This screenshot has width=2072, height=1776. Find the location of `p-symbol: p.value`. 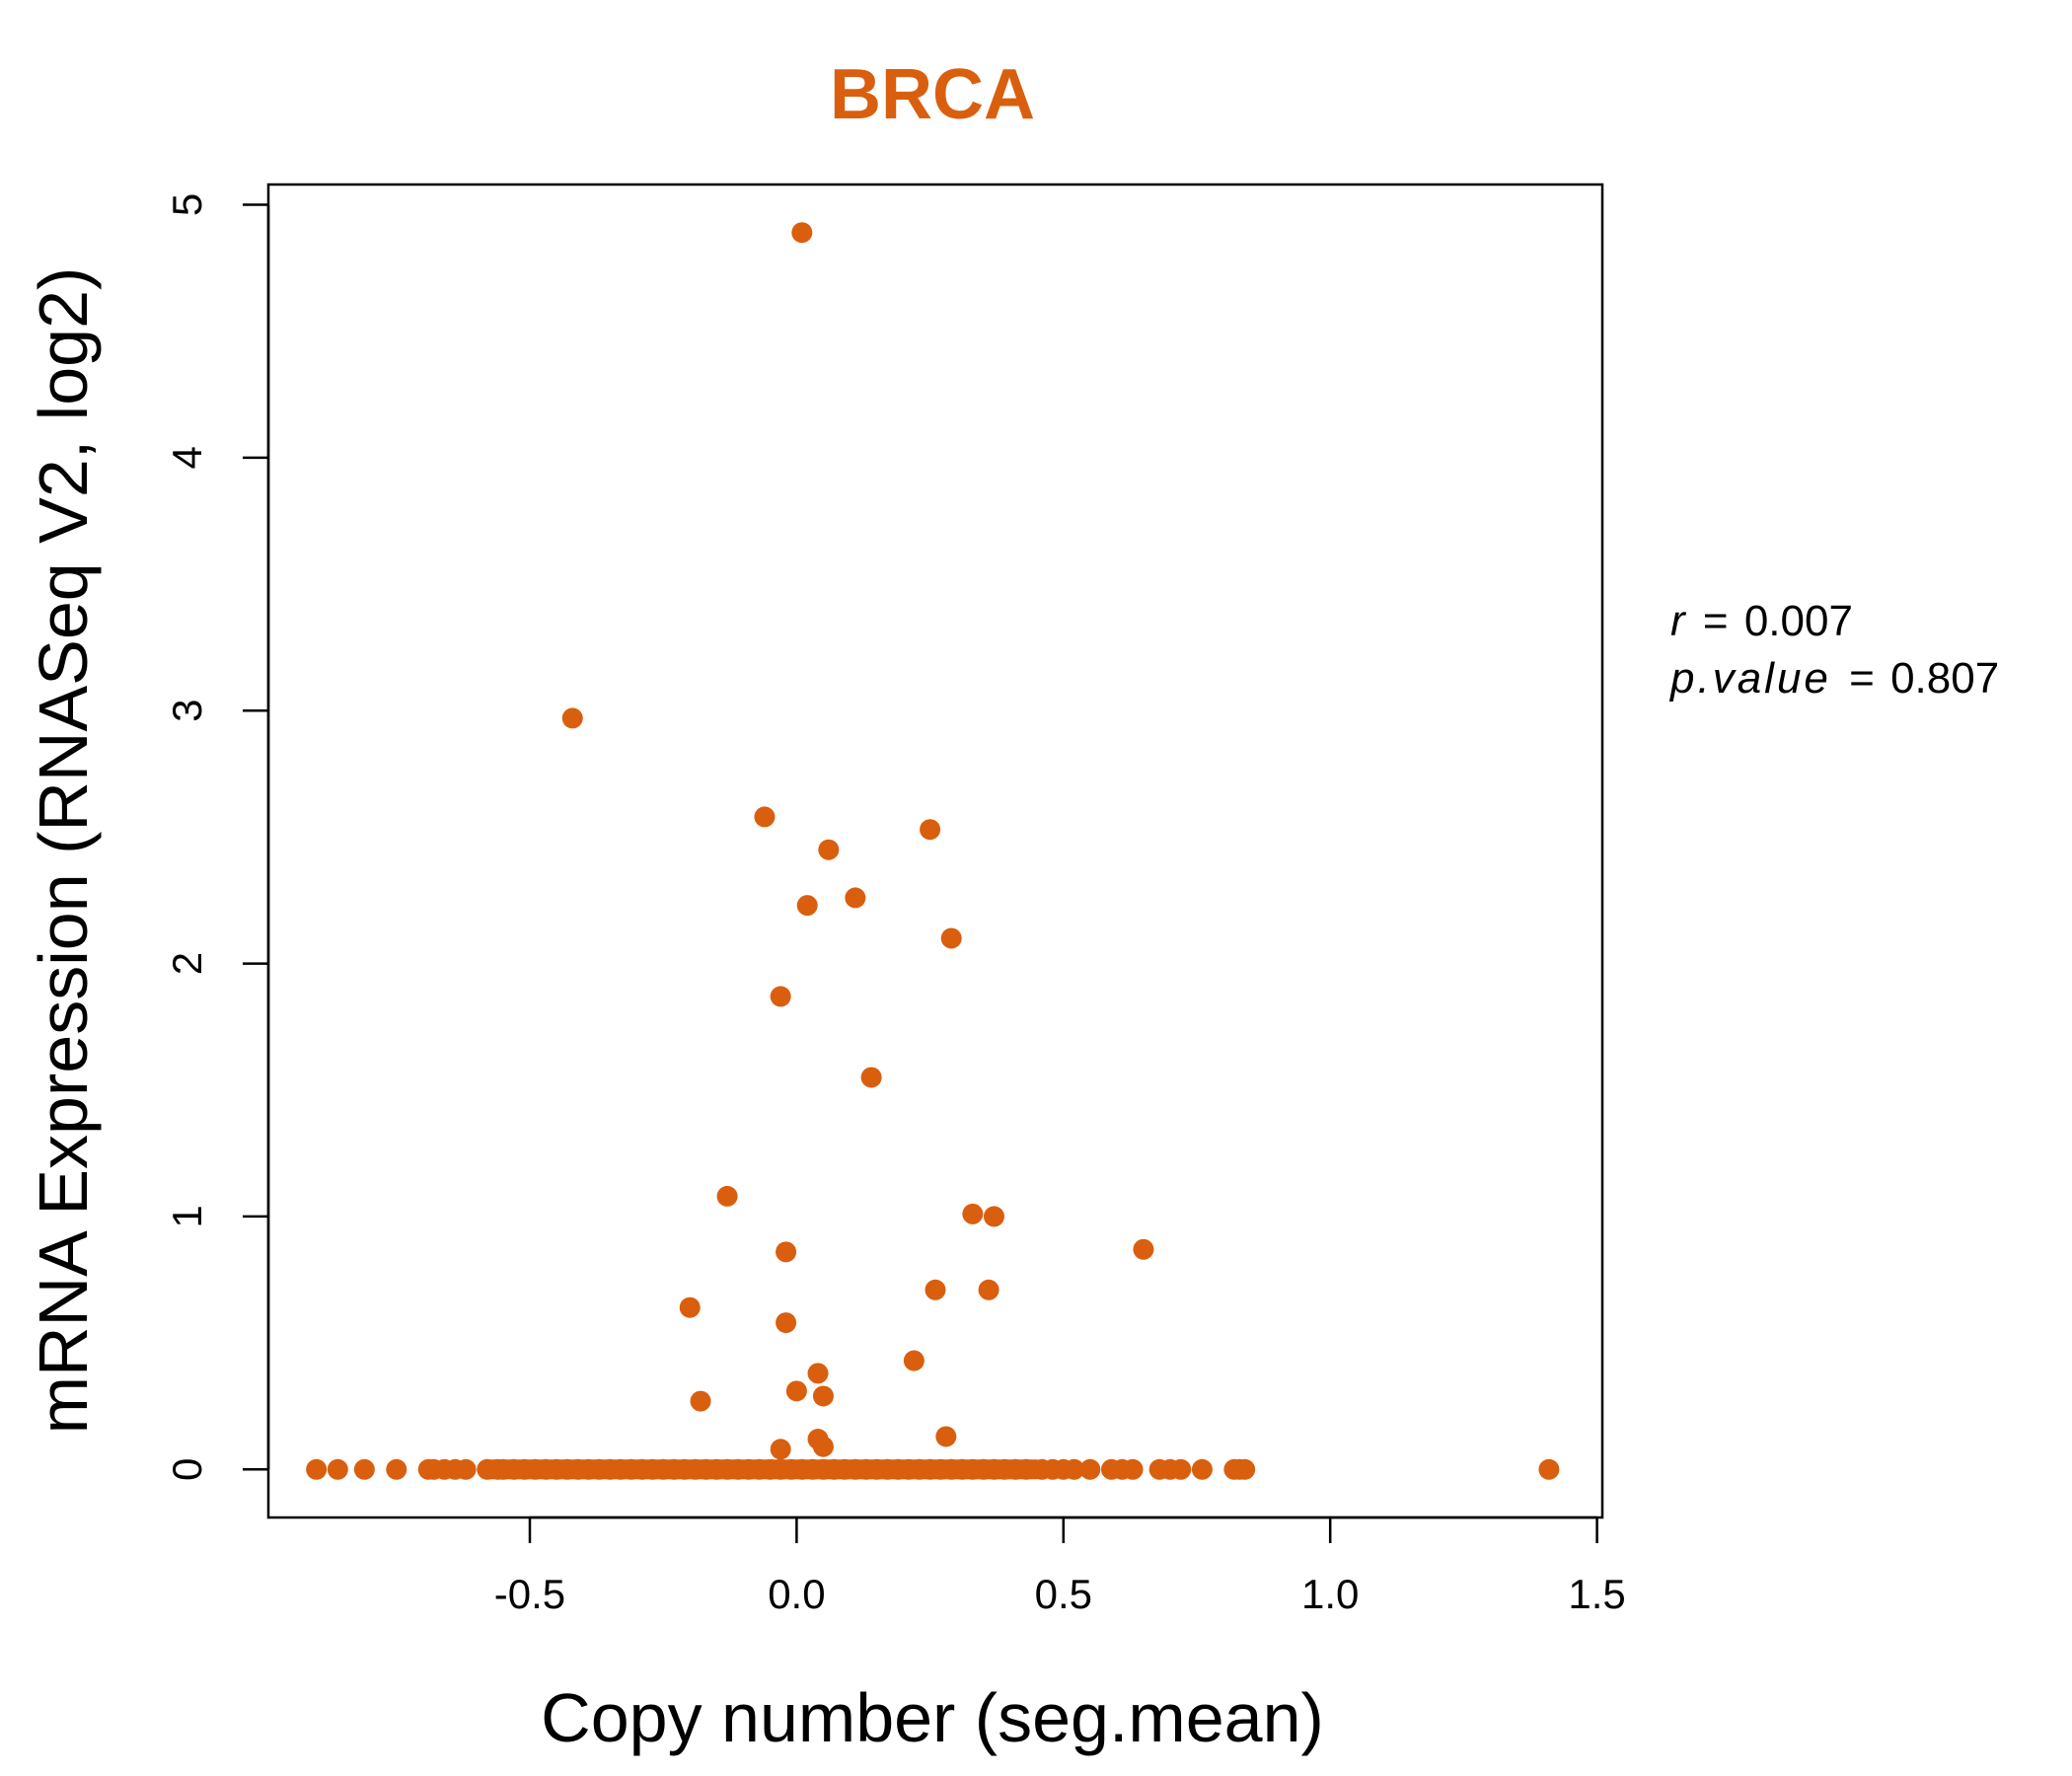

p-symbol: p.value is located at coordinates (1750, 679).